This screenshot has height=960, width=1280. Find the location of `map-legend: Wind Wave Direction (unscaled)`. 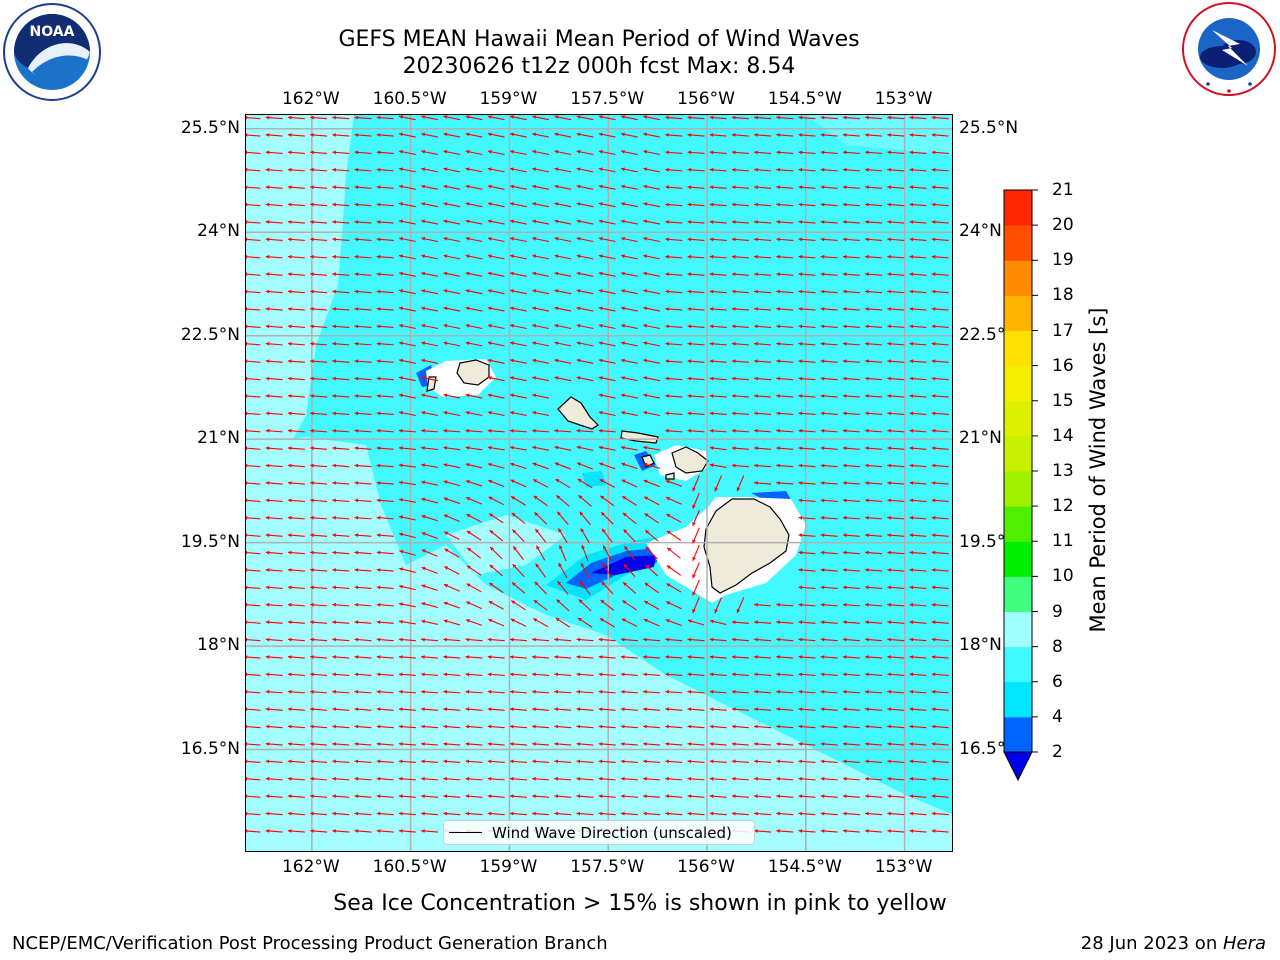

map-legend: Wind Wave Direction (unscaled) is located at coordinates (599, 832).